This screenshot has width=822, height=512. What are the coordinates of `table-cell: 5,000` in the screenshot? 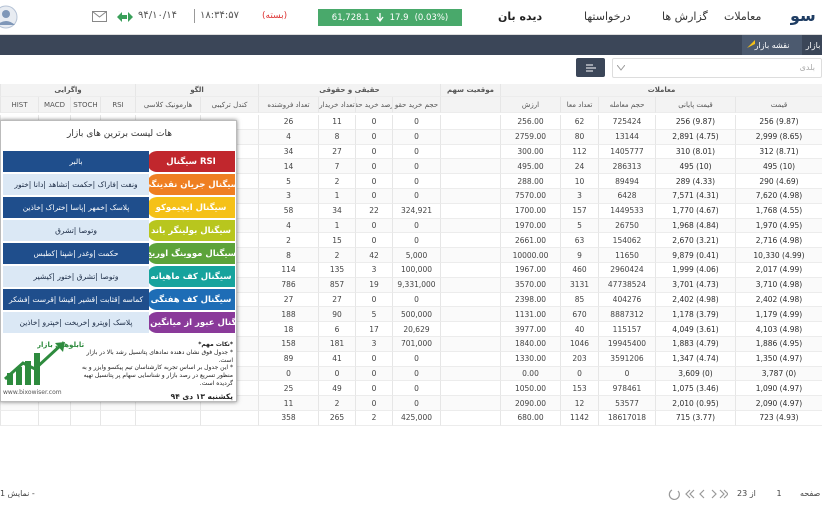 It's located at (416, 255).